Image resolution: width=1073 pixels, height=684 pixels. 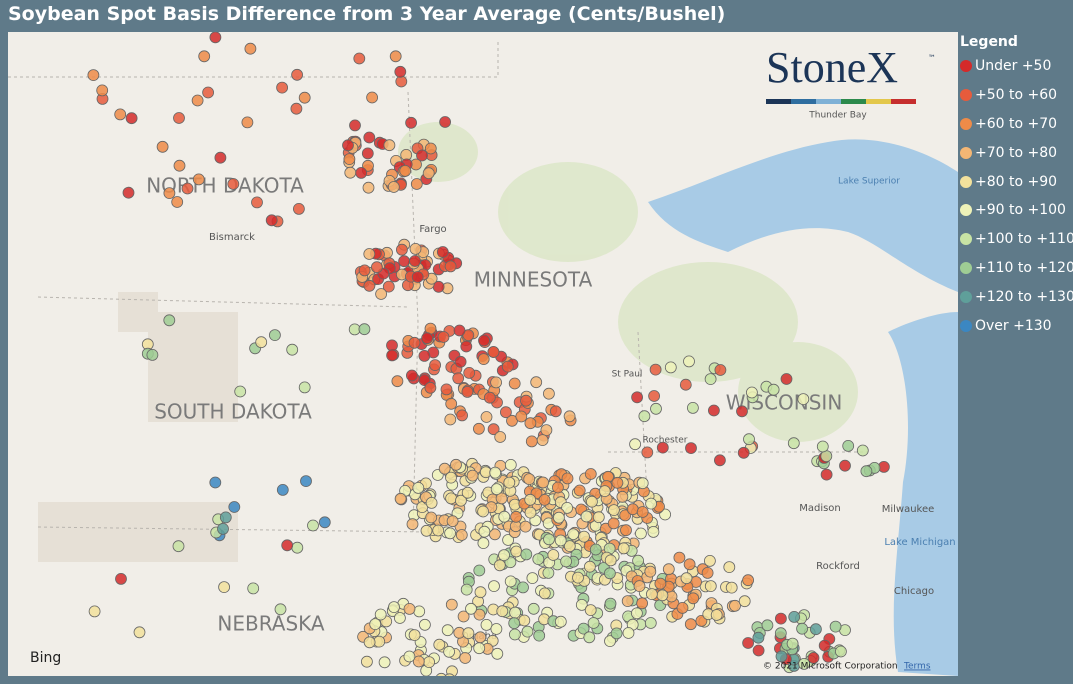 I want to click on logo-text: StoneX, so click(x=832, y=67).